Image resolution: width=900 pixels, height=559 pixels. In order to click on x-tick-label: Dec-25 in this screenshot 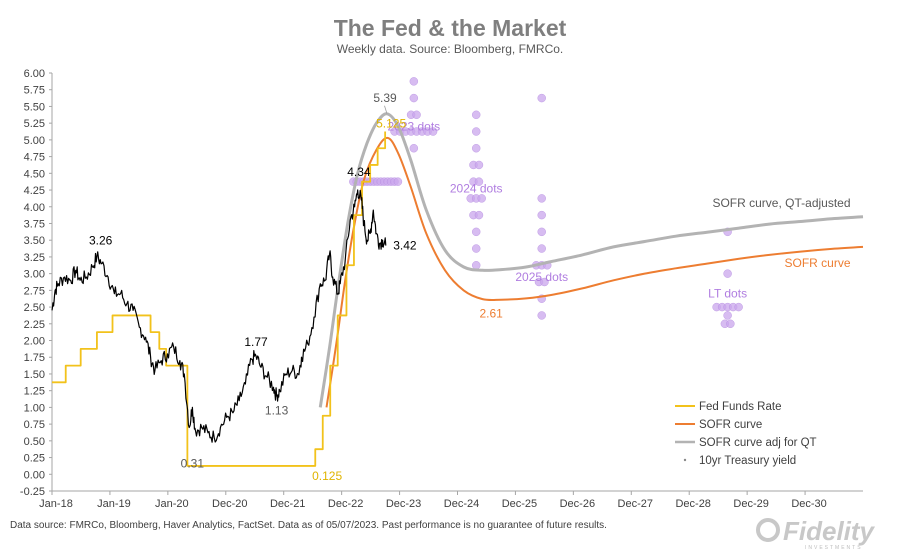, I will do `click(519, 504)`.